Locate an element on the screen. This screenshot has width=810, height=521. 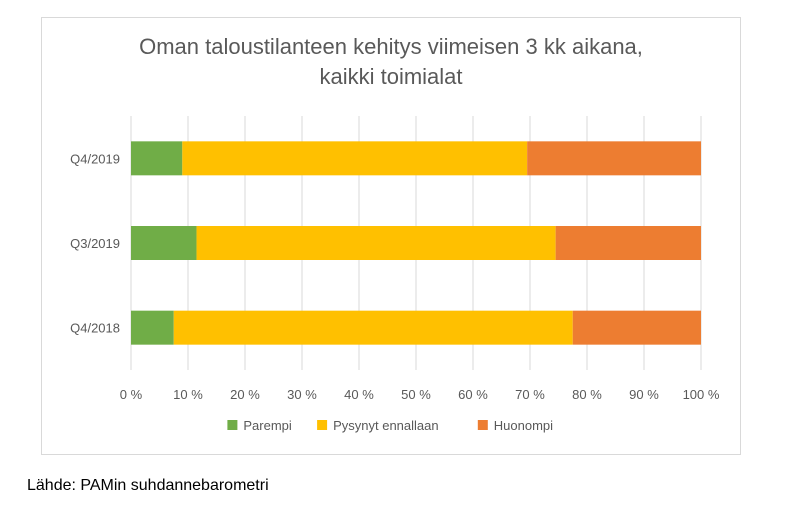
x-tick-label: 50 % is located at coordinates (416, 394).